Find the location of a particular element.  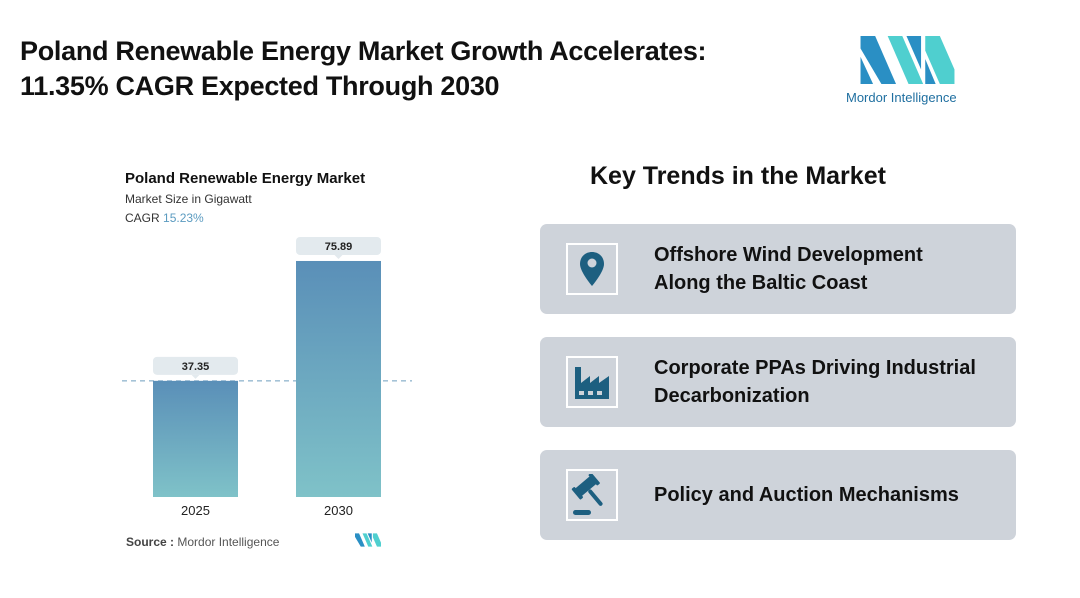

gavel-icon is located at coordinates (592, 495).